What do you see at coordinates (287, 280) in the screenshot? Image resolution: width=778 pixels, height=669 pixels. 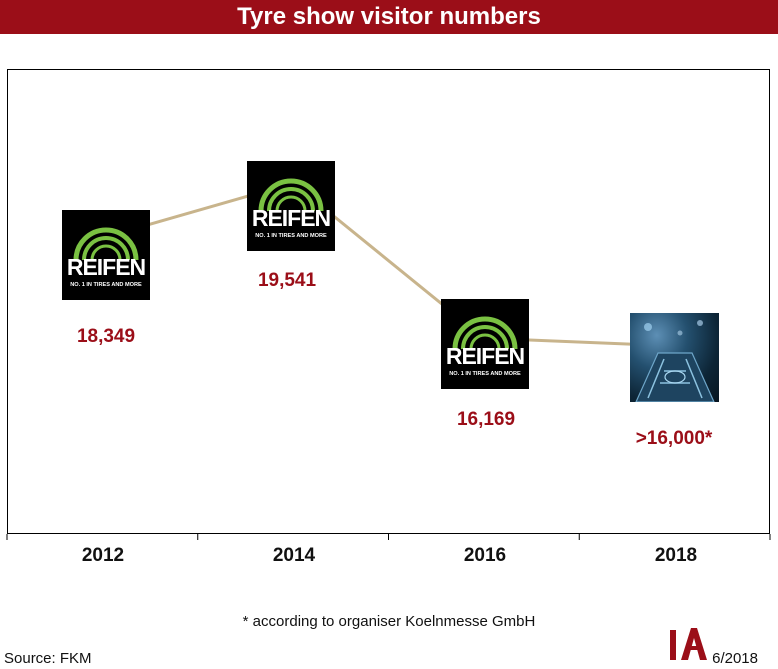 I see `data-label-2014: 19,541` at bounding box center [287, 280].